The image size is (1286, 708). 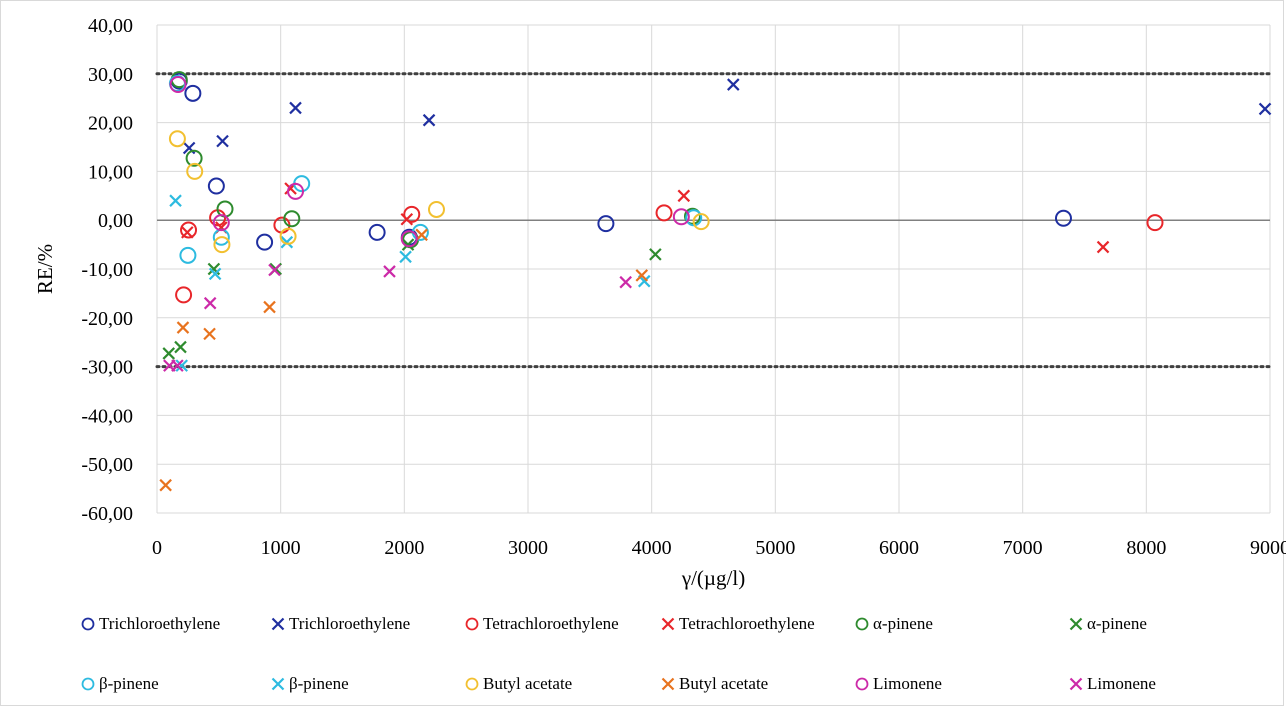 I want to click on x-tick-label: 0, so click(x=157, y=548).